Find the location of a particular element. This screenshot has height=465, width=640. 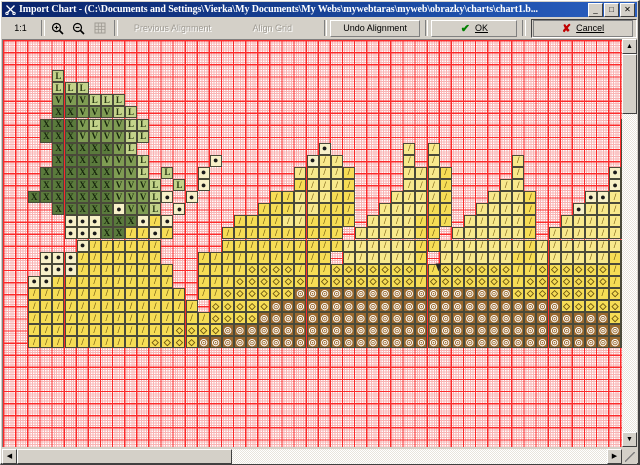

previous-alignment-button: Previous Alignment is located at coordinates (172, 28).